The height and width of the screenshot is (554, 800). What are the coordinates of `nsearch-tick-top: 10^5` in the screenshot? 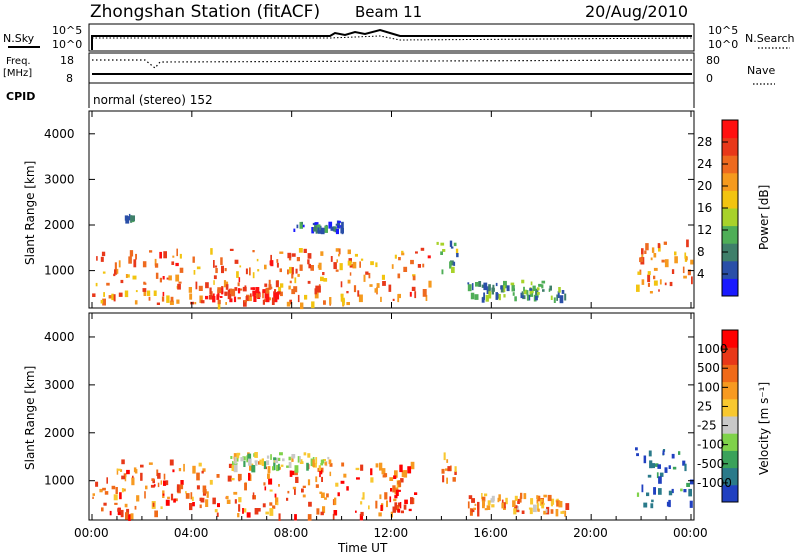 It's located at (723, 30).